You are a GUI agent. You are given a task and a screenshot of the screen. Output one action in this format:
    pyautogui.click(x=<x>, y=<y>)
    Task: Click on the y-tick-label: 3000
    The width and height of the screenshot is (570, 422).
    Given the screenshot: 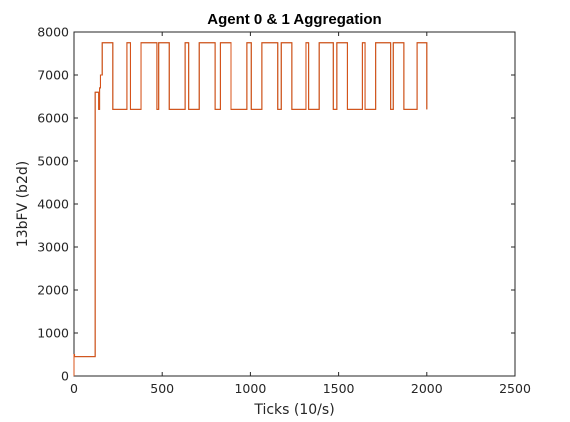 What is the action you would take?
    pyautogui.click(x=53, y=247)
    